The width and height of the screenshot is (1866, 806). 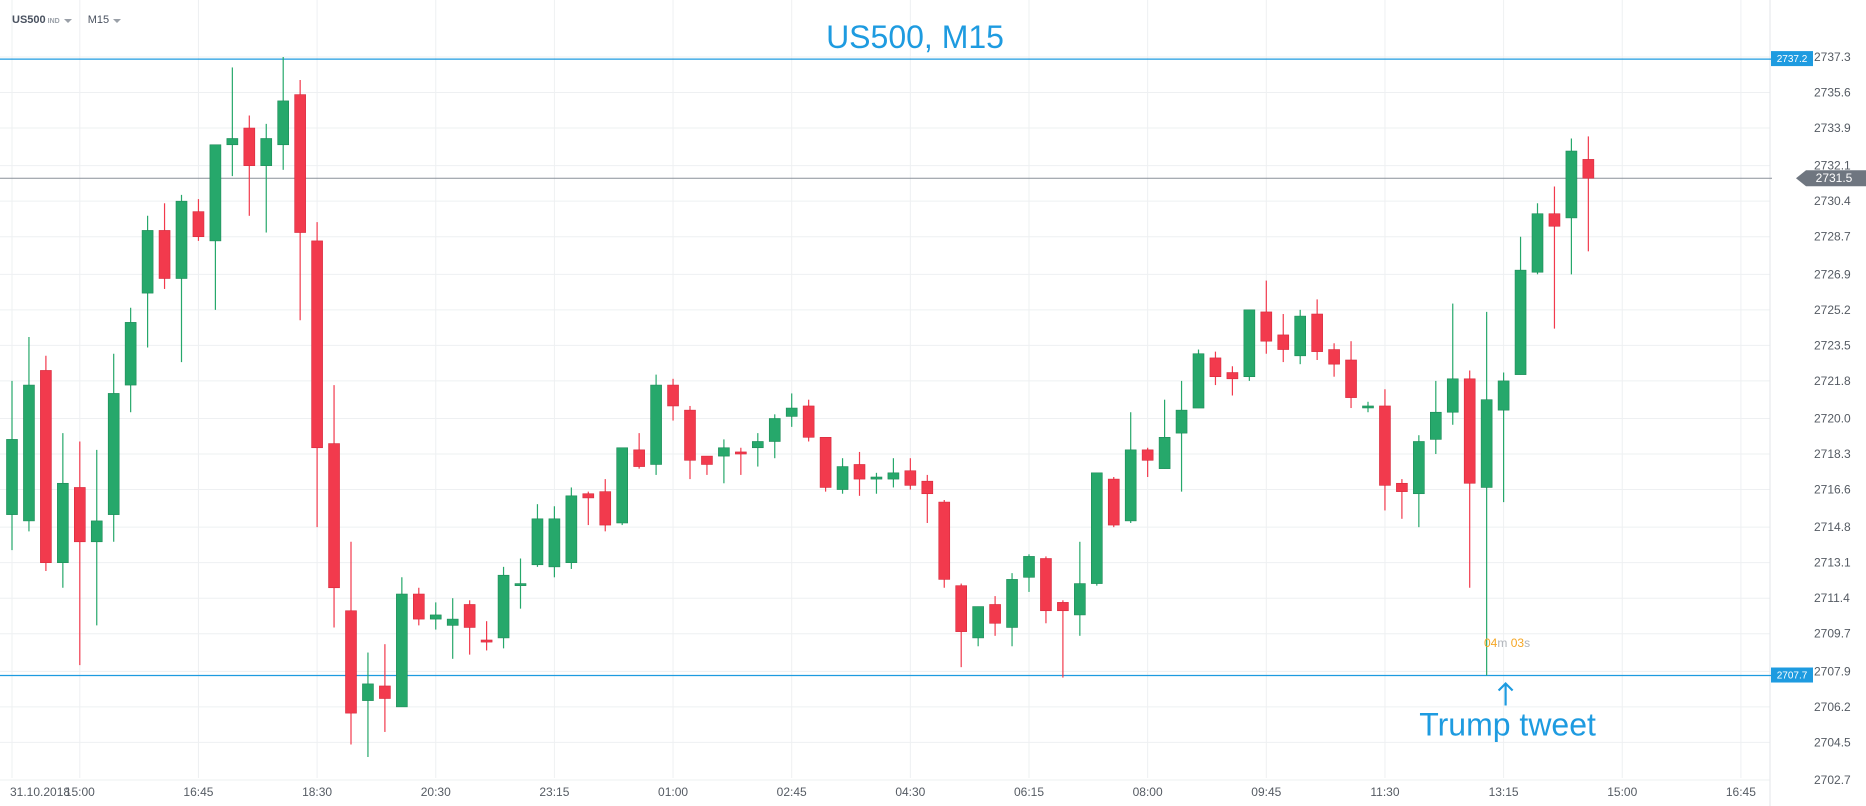 What do you see at coordinates (1507, 643) in the screenshot?
I see `candle-countdown: 04m 03s` at bounding box center [1507, 643].